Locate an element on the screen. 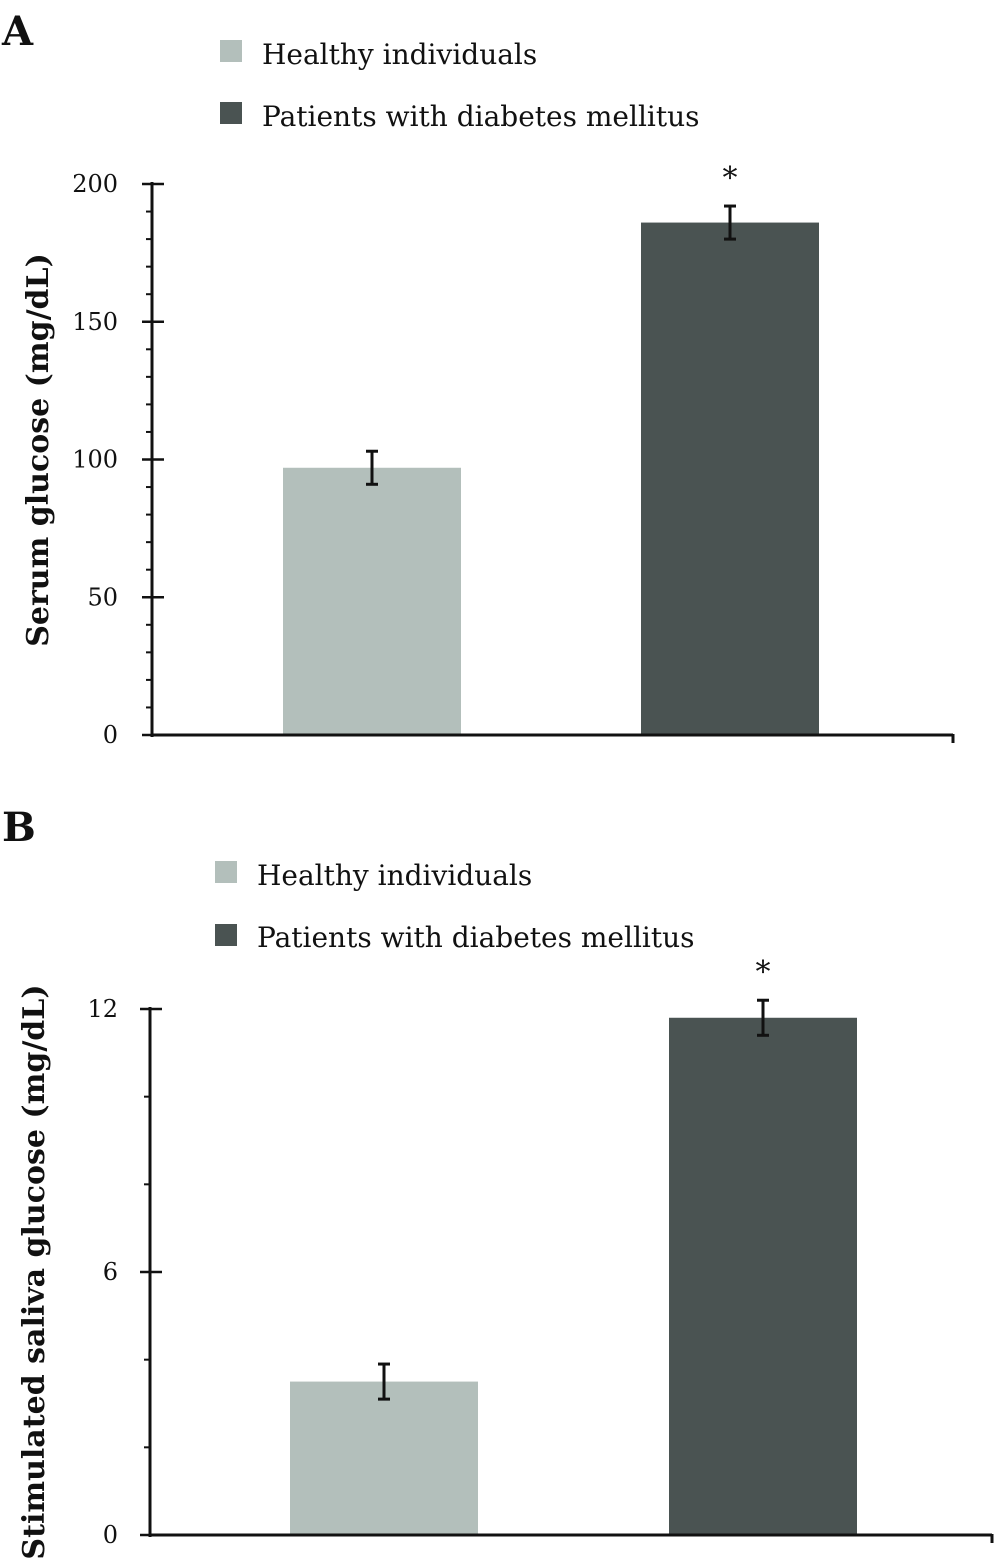  y-axis-label: Stimulated saliva glucose (mg/dL) is located at coordinates (34, 1271).